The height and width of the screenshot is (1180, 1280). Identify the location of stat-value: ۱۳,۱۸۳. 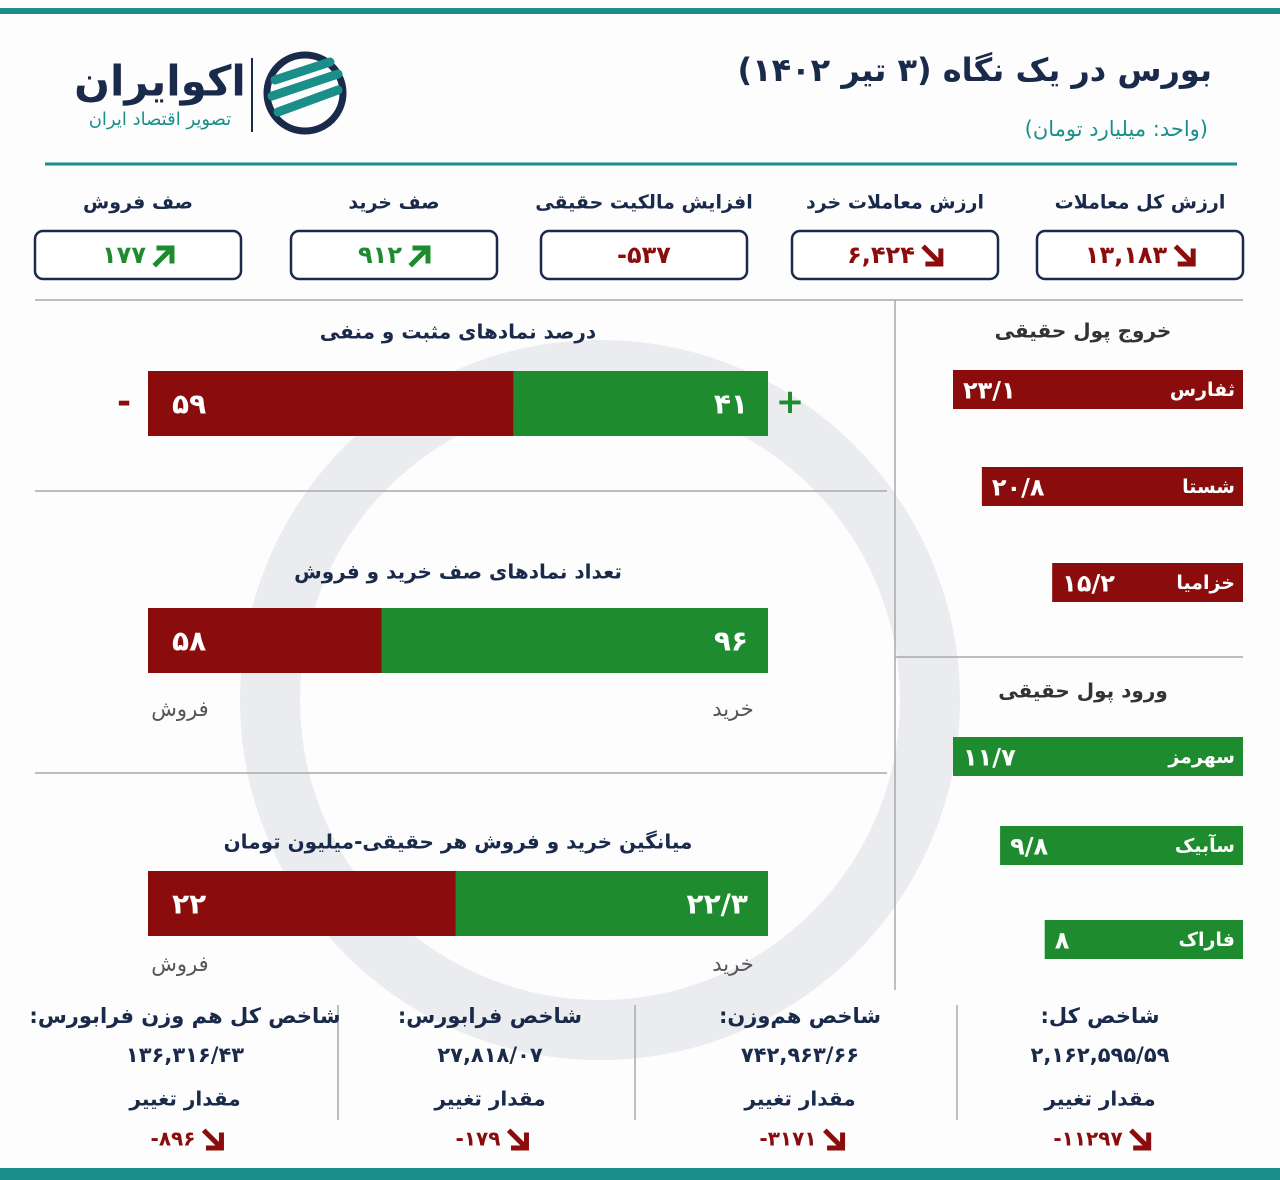
(1126, 255).